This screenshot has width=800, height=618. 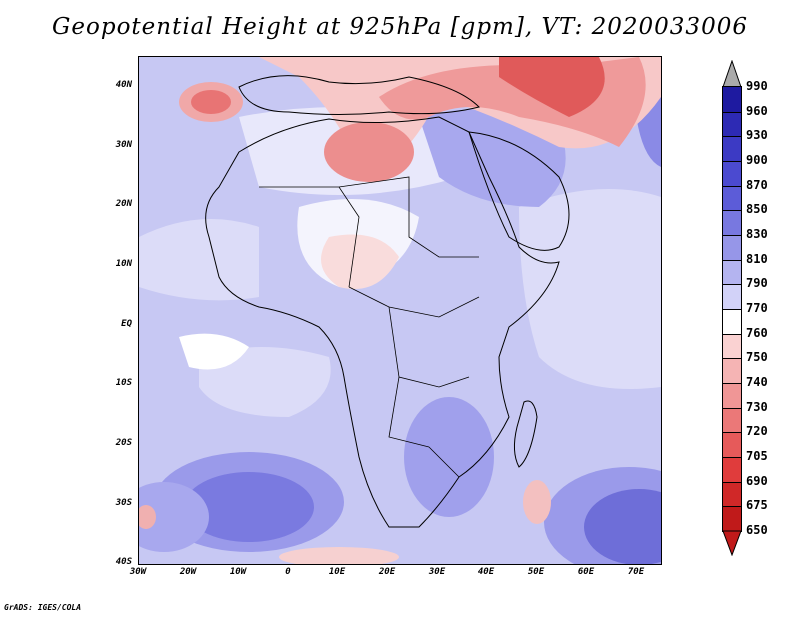 I want to click on lat-label: 30N, so click(x=123, y=145).